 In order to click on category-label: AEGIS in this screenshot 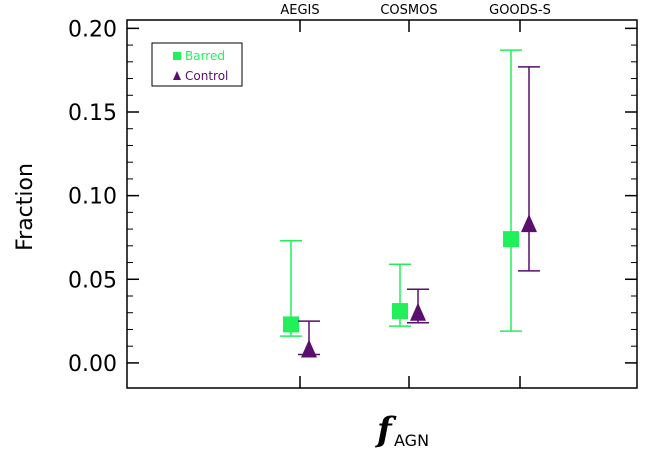, I will do `click(299, 10)`.